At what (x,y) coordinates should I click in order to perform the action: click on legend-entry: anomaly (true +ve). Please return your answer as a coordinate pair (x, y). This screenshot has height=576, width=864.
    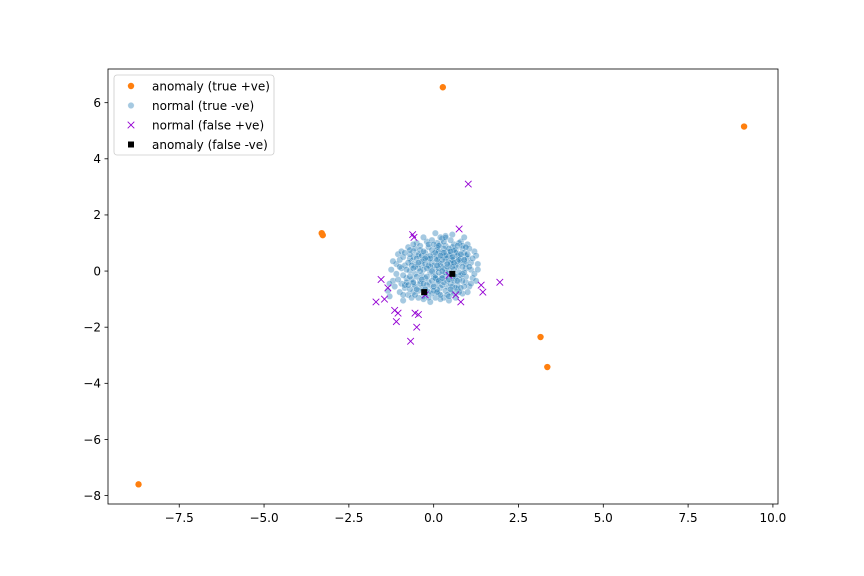
    Looking at the image, I should click on (198, 86).